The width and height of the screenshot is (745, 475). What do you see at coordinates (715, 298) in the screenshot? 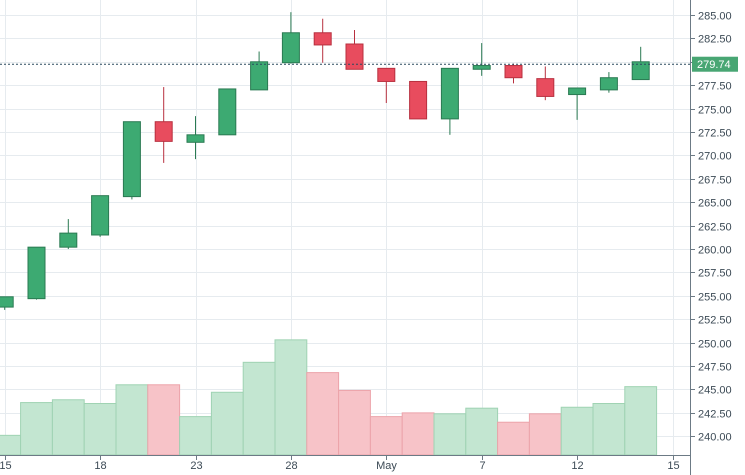
I see `y-tick-label: 255.00` at bounding box center [715, 298].